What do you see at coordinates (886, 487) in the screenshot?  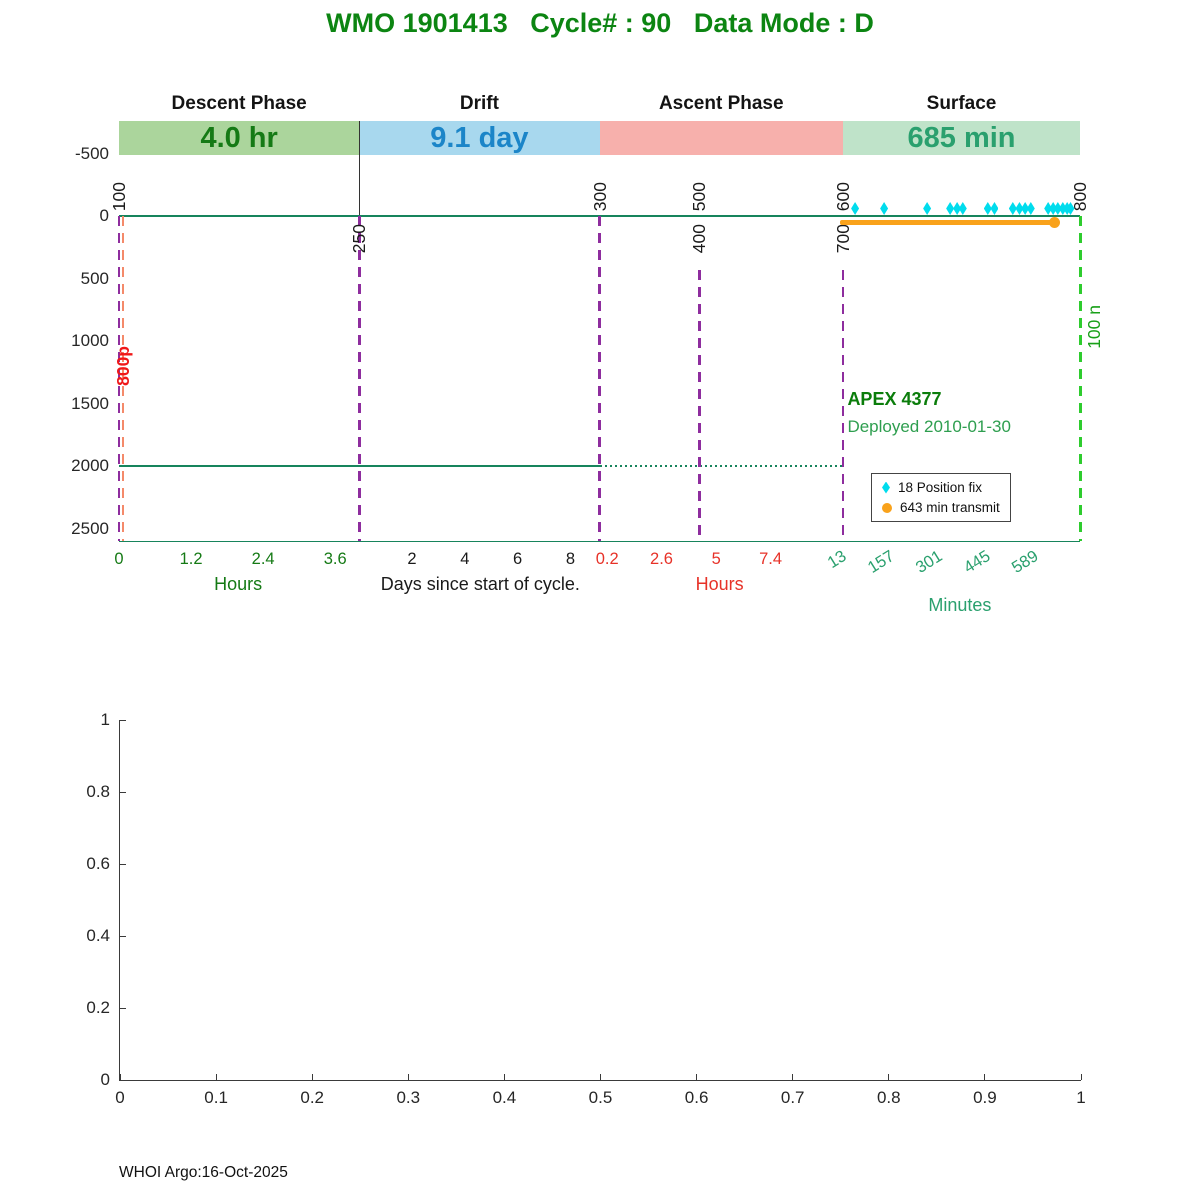 I see `diamond-icon` at bounding box center [886, 487].